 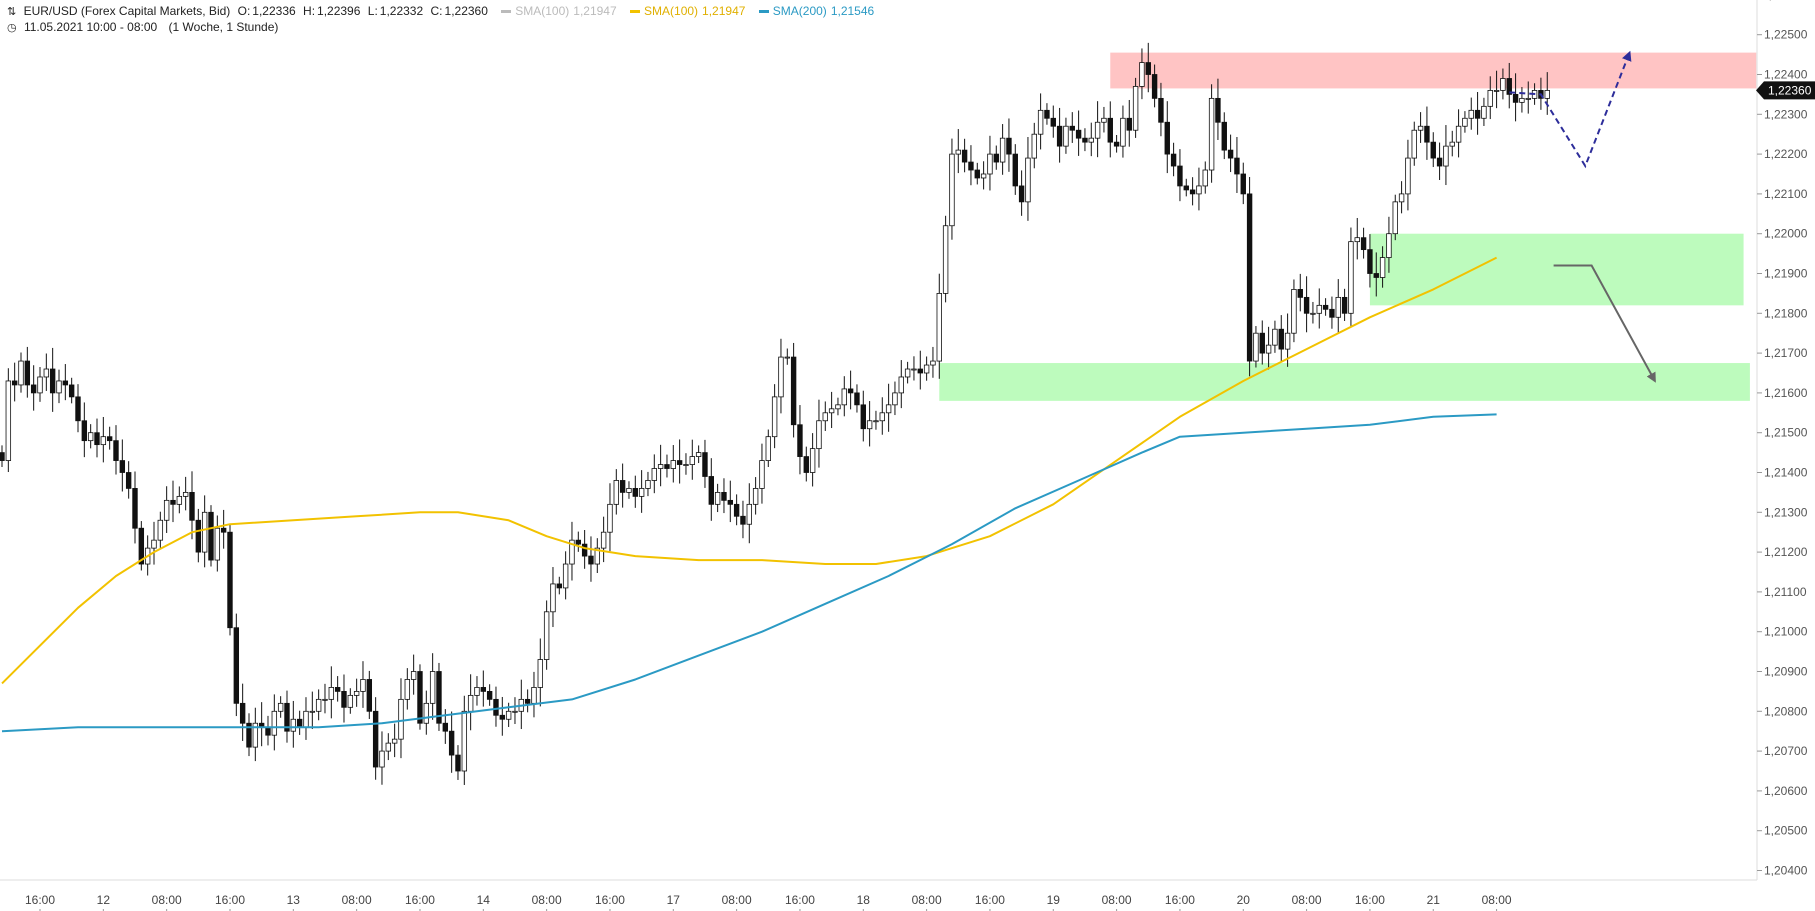 I want to click on x-tick-label: 12, so click(x=104, y=900).